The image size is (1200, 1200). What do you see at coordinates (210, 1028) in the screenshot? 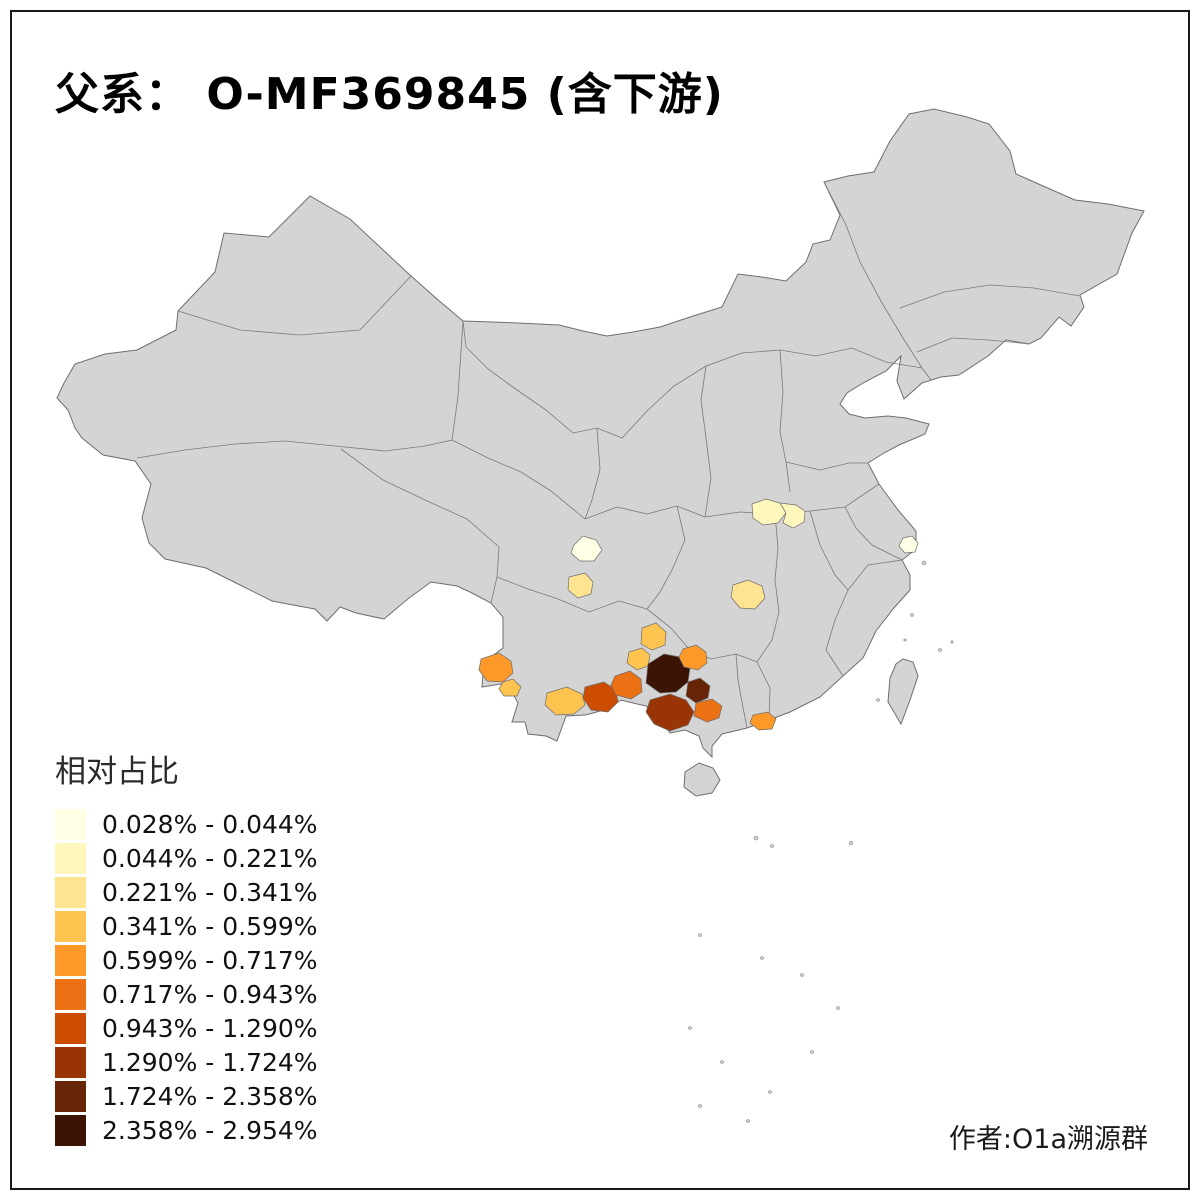
I see `legend-label: 0.943% - 1.290%` at bounding box center [210, 1028].